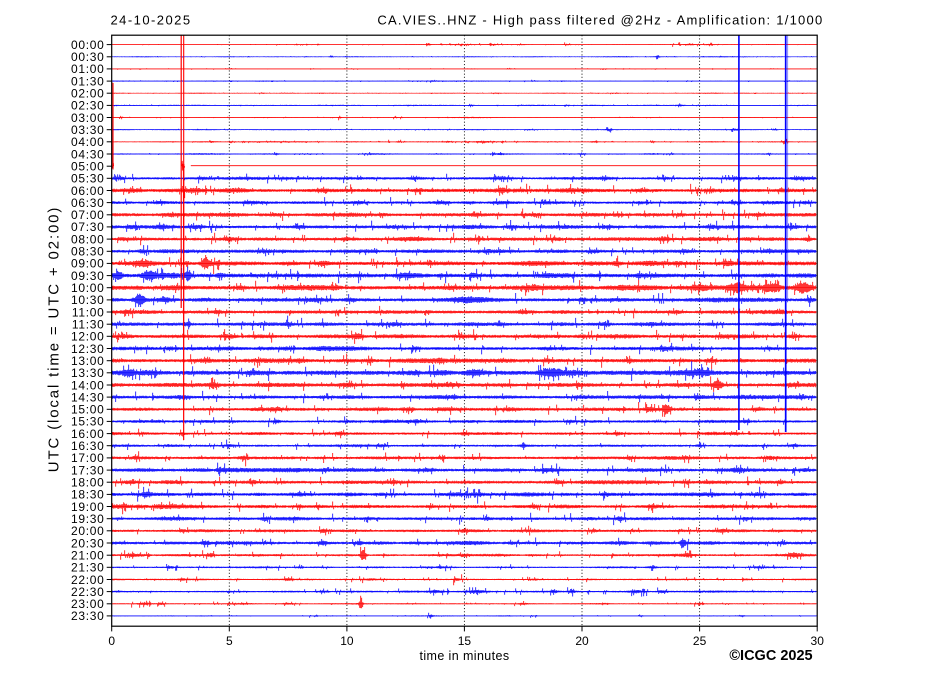 Image resolution: width=927 pixels, height=696 pixels. What do you see at coordinates (88, 312) in the screenshot?
I see `svg-text: 11:00` at bounding box center [88, 312].